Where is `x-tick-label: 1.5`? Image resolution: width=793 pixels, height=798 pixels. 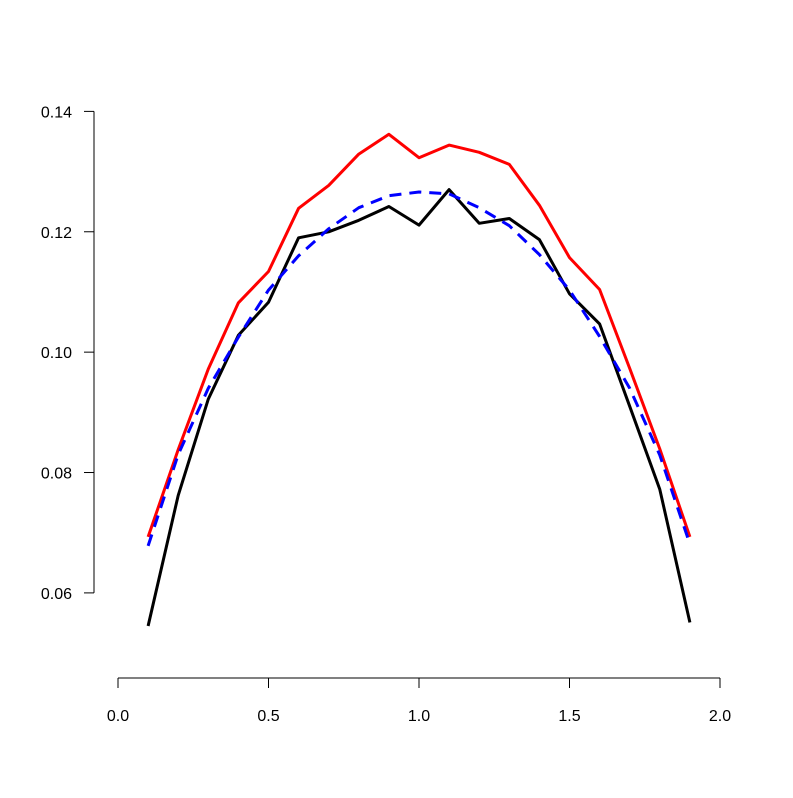 x-tick-label: 1.5 is located at coordinates (569, 716).